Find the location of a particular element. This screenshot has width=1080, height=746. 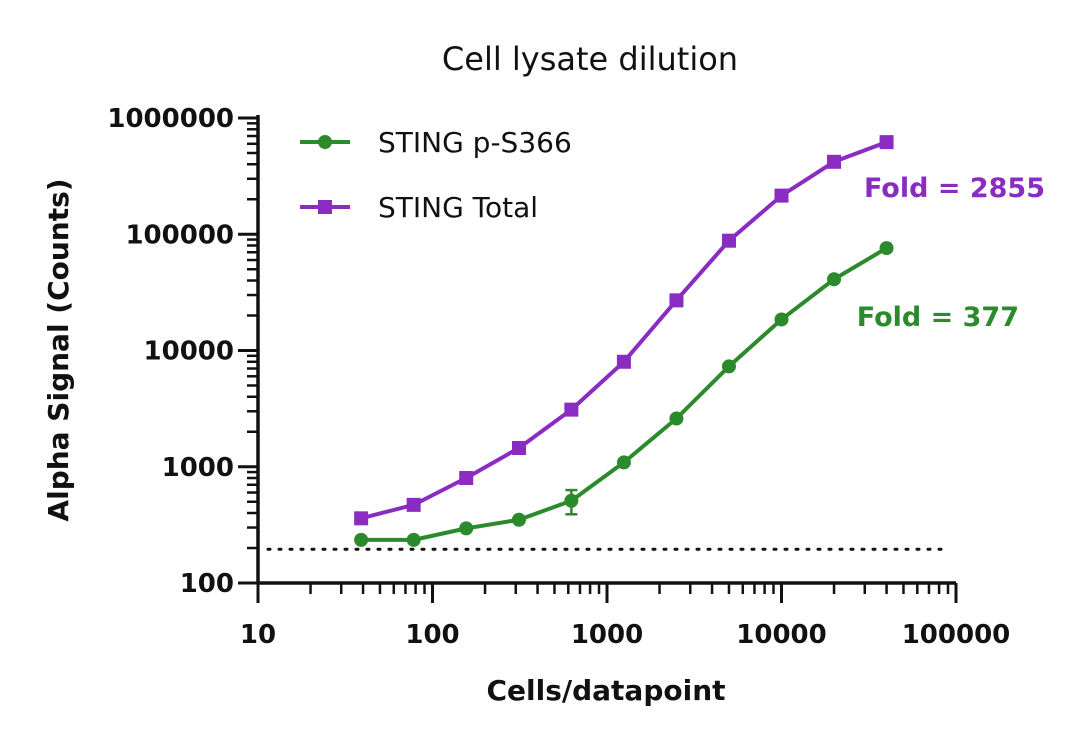

annotation-fold-p-s366: Fold = 377 is located at coordinates (938, 317).